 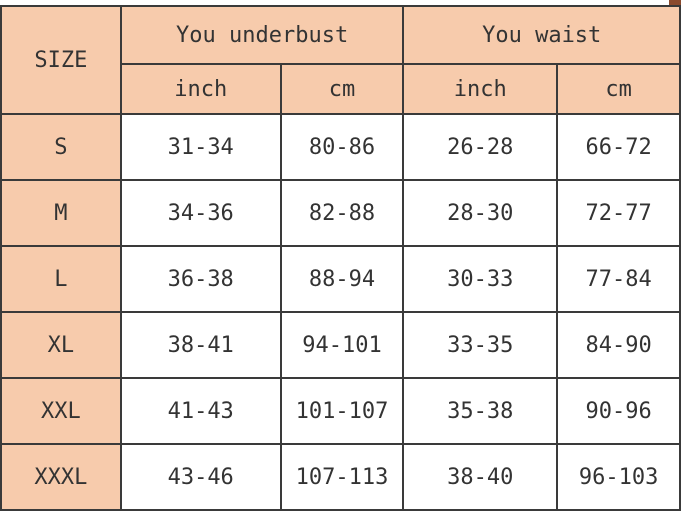 I want to click on size-cell: M, so click(x=61, y=213).